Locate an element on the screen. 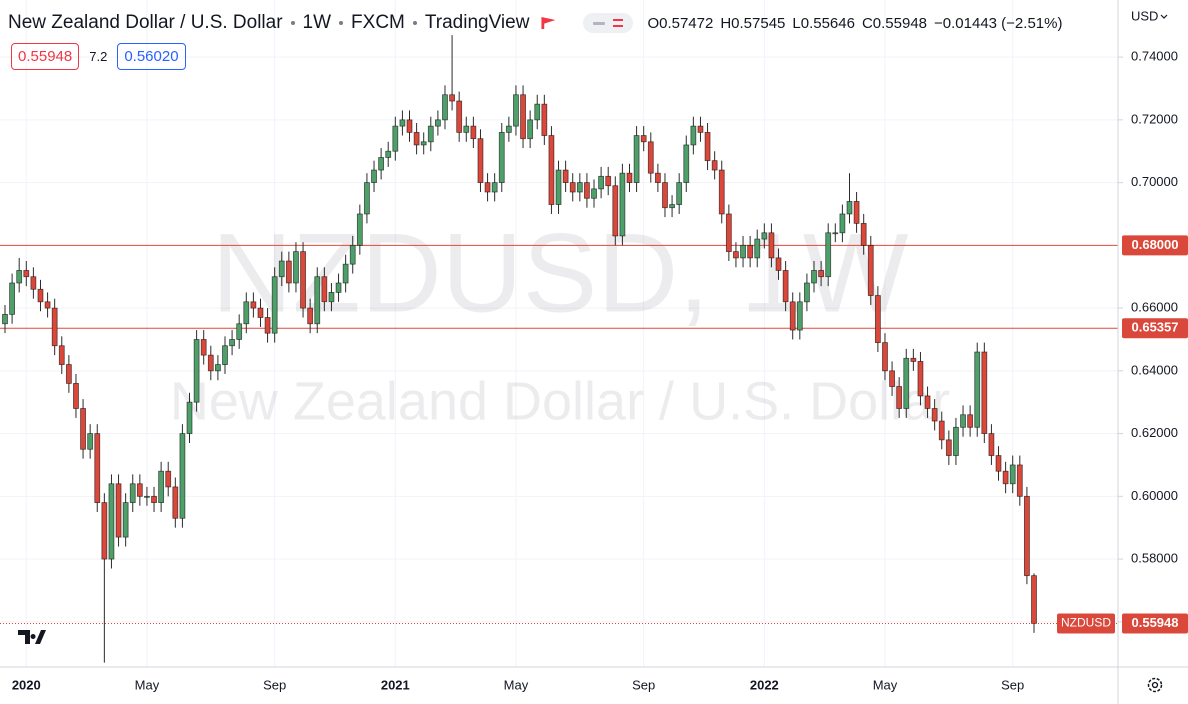  buy-button: 0.56020 is located at coordinates (151, 56).